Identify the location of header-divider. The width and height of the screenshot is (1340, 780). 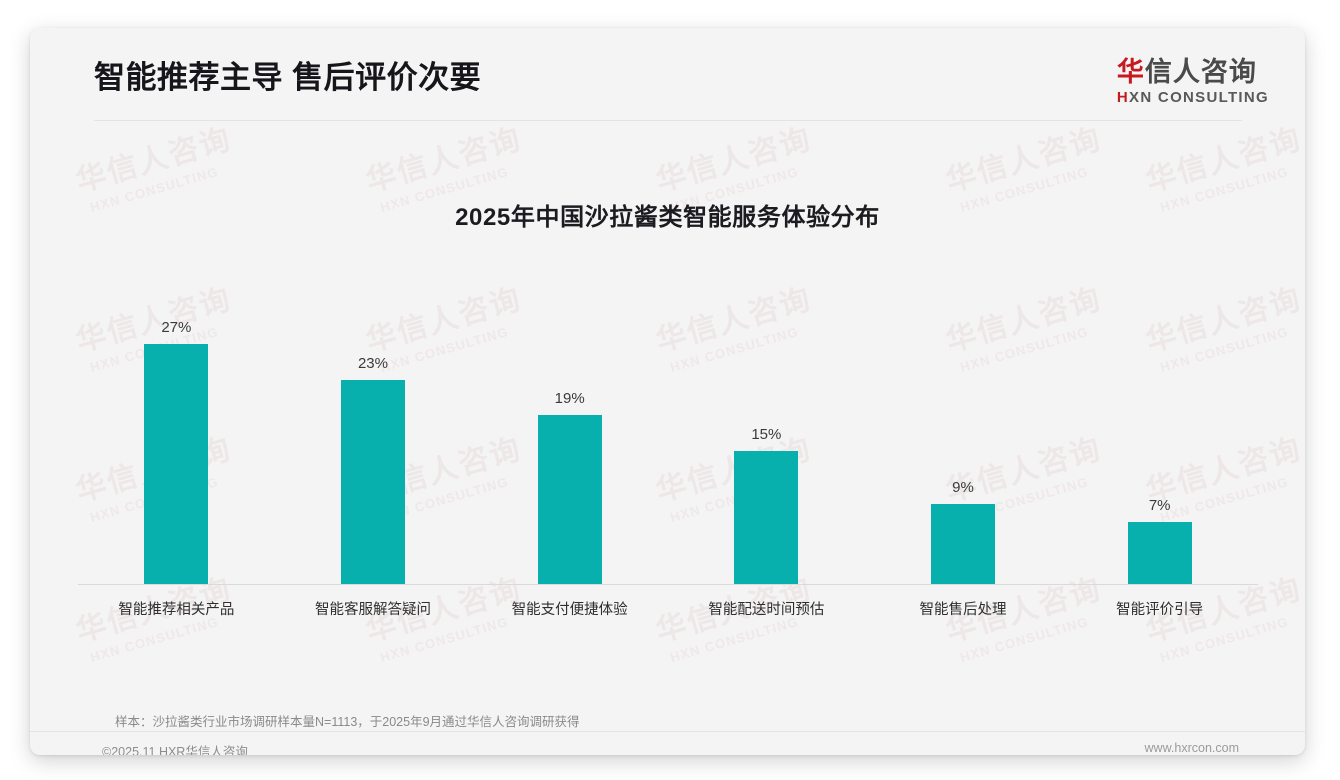
(668, 120).